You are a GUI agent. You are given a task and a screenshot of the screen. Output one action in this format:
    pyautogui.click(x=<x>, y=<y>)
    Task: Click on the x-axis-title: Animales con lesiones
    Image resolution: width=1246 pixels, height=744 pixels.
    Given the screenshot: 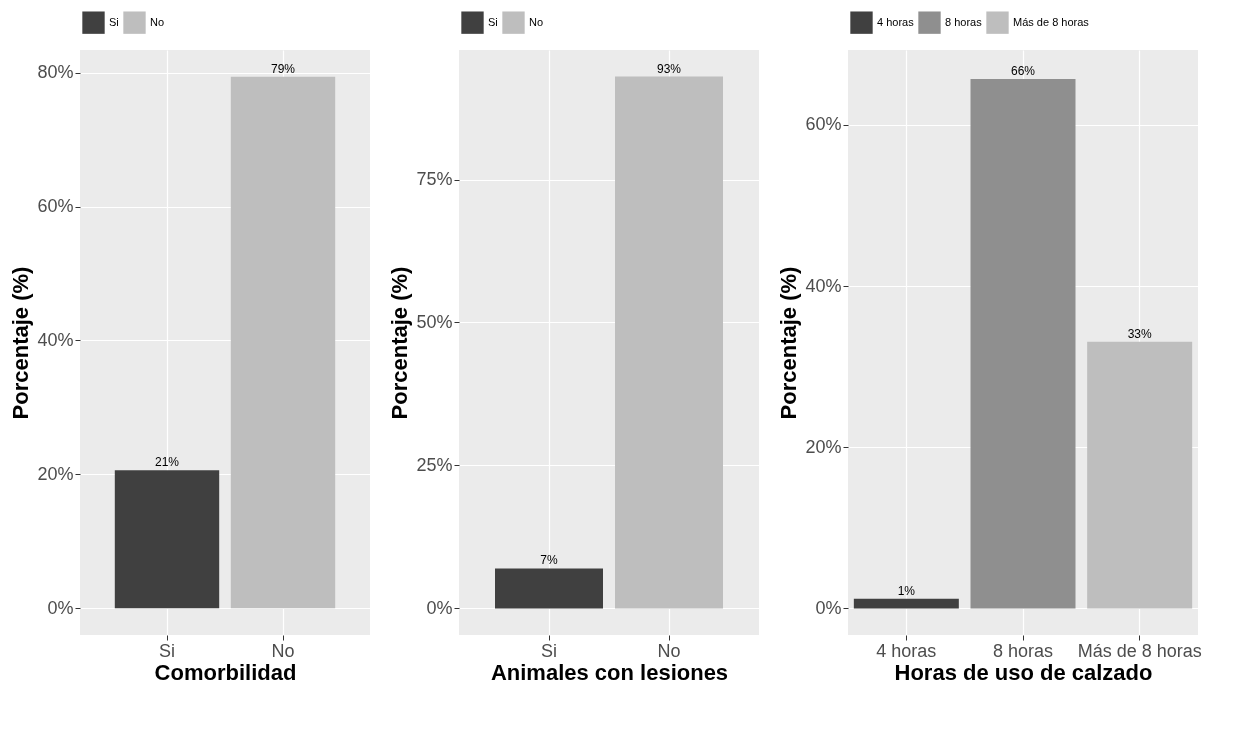 What is the action you would take?
    pyautogui.click(x=609, y=672)
    